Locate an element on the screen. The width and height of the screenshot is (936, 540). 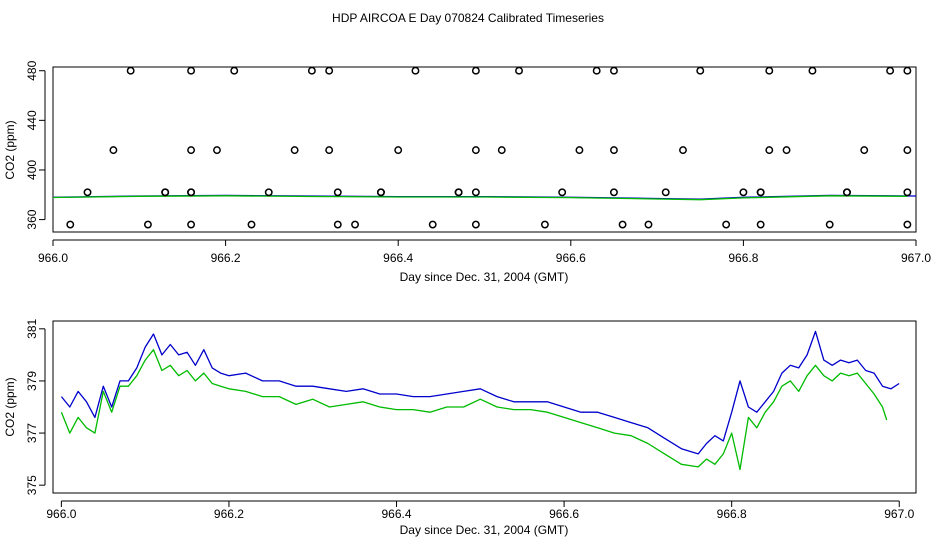
bottom-y-axis: 375 377 379 381 is located at coordinates (35, 406).